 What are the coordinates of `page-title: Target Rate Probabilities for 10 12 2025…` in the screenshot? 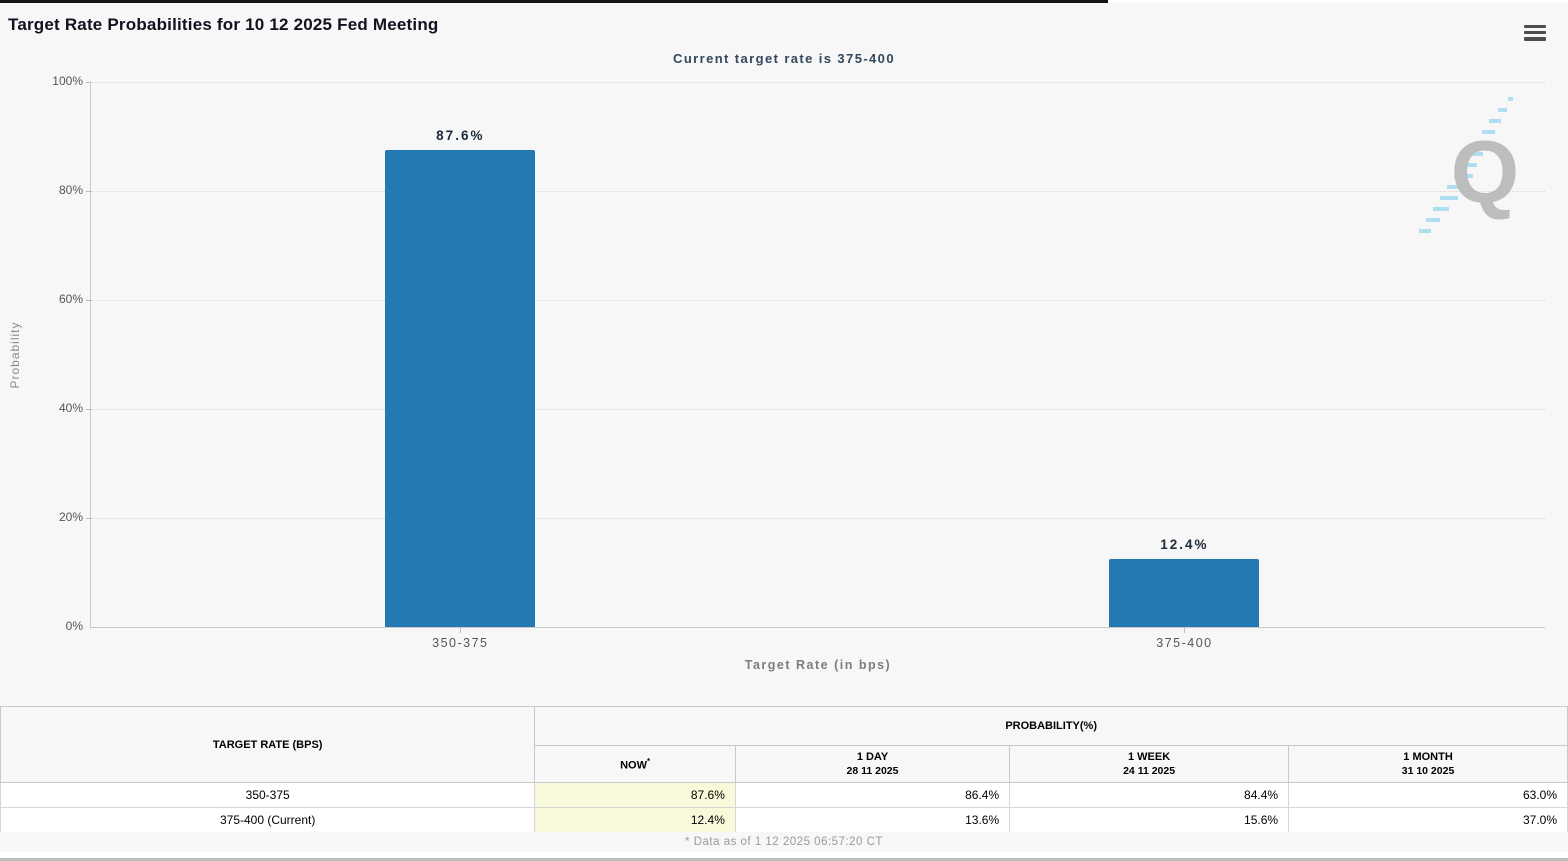 It's located at (223, 24).